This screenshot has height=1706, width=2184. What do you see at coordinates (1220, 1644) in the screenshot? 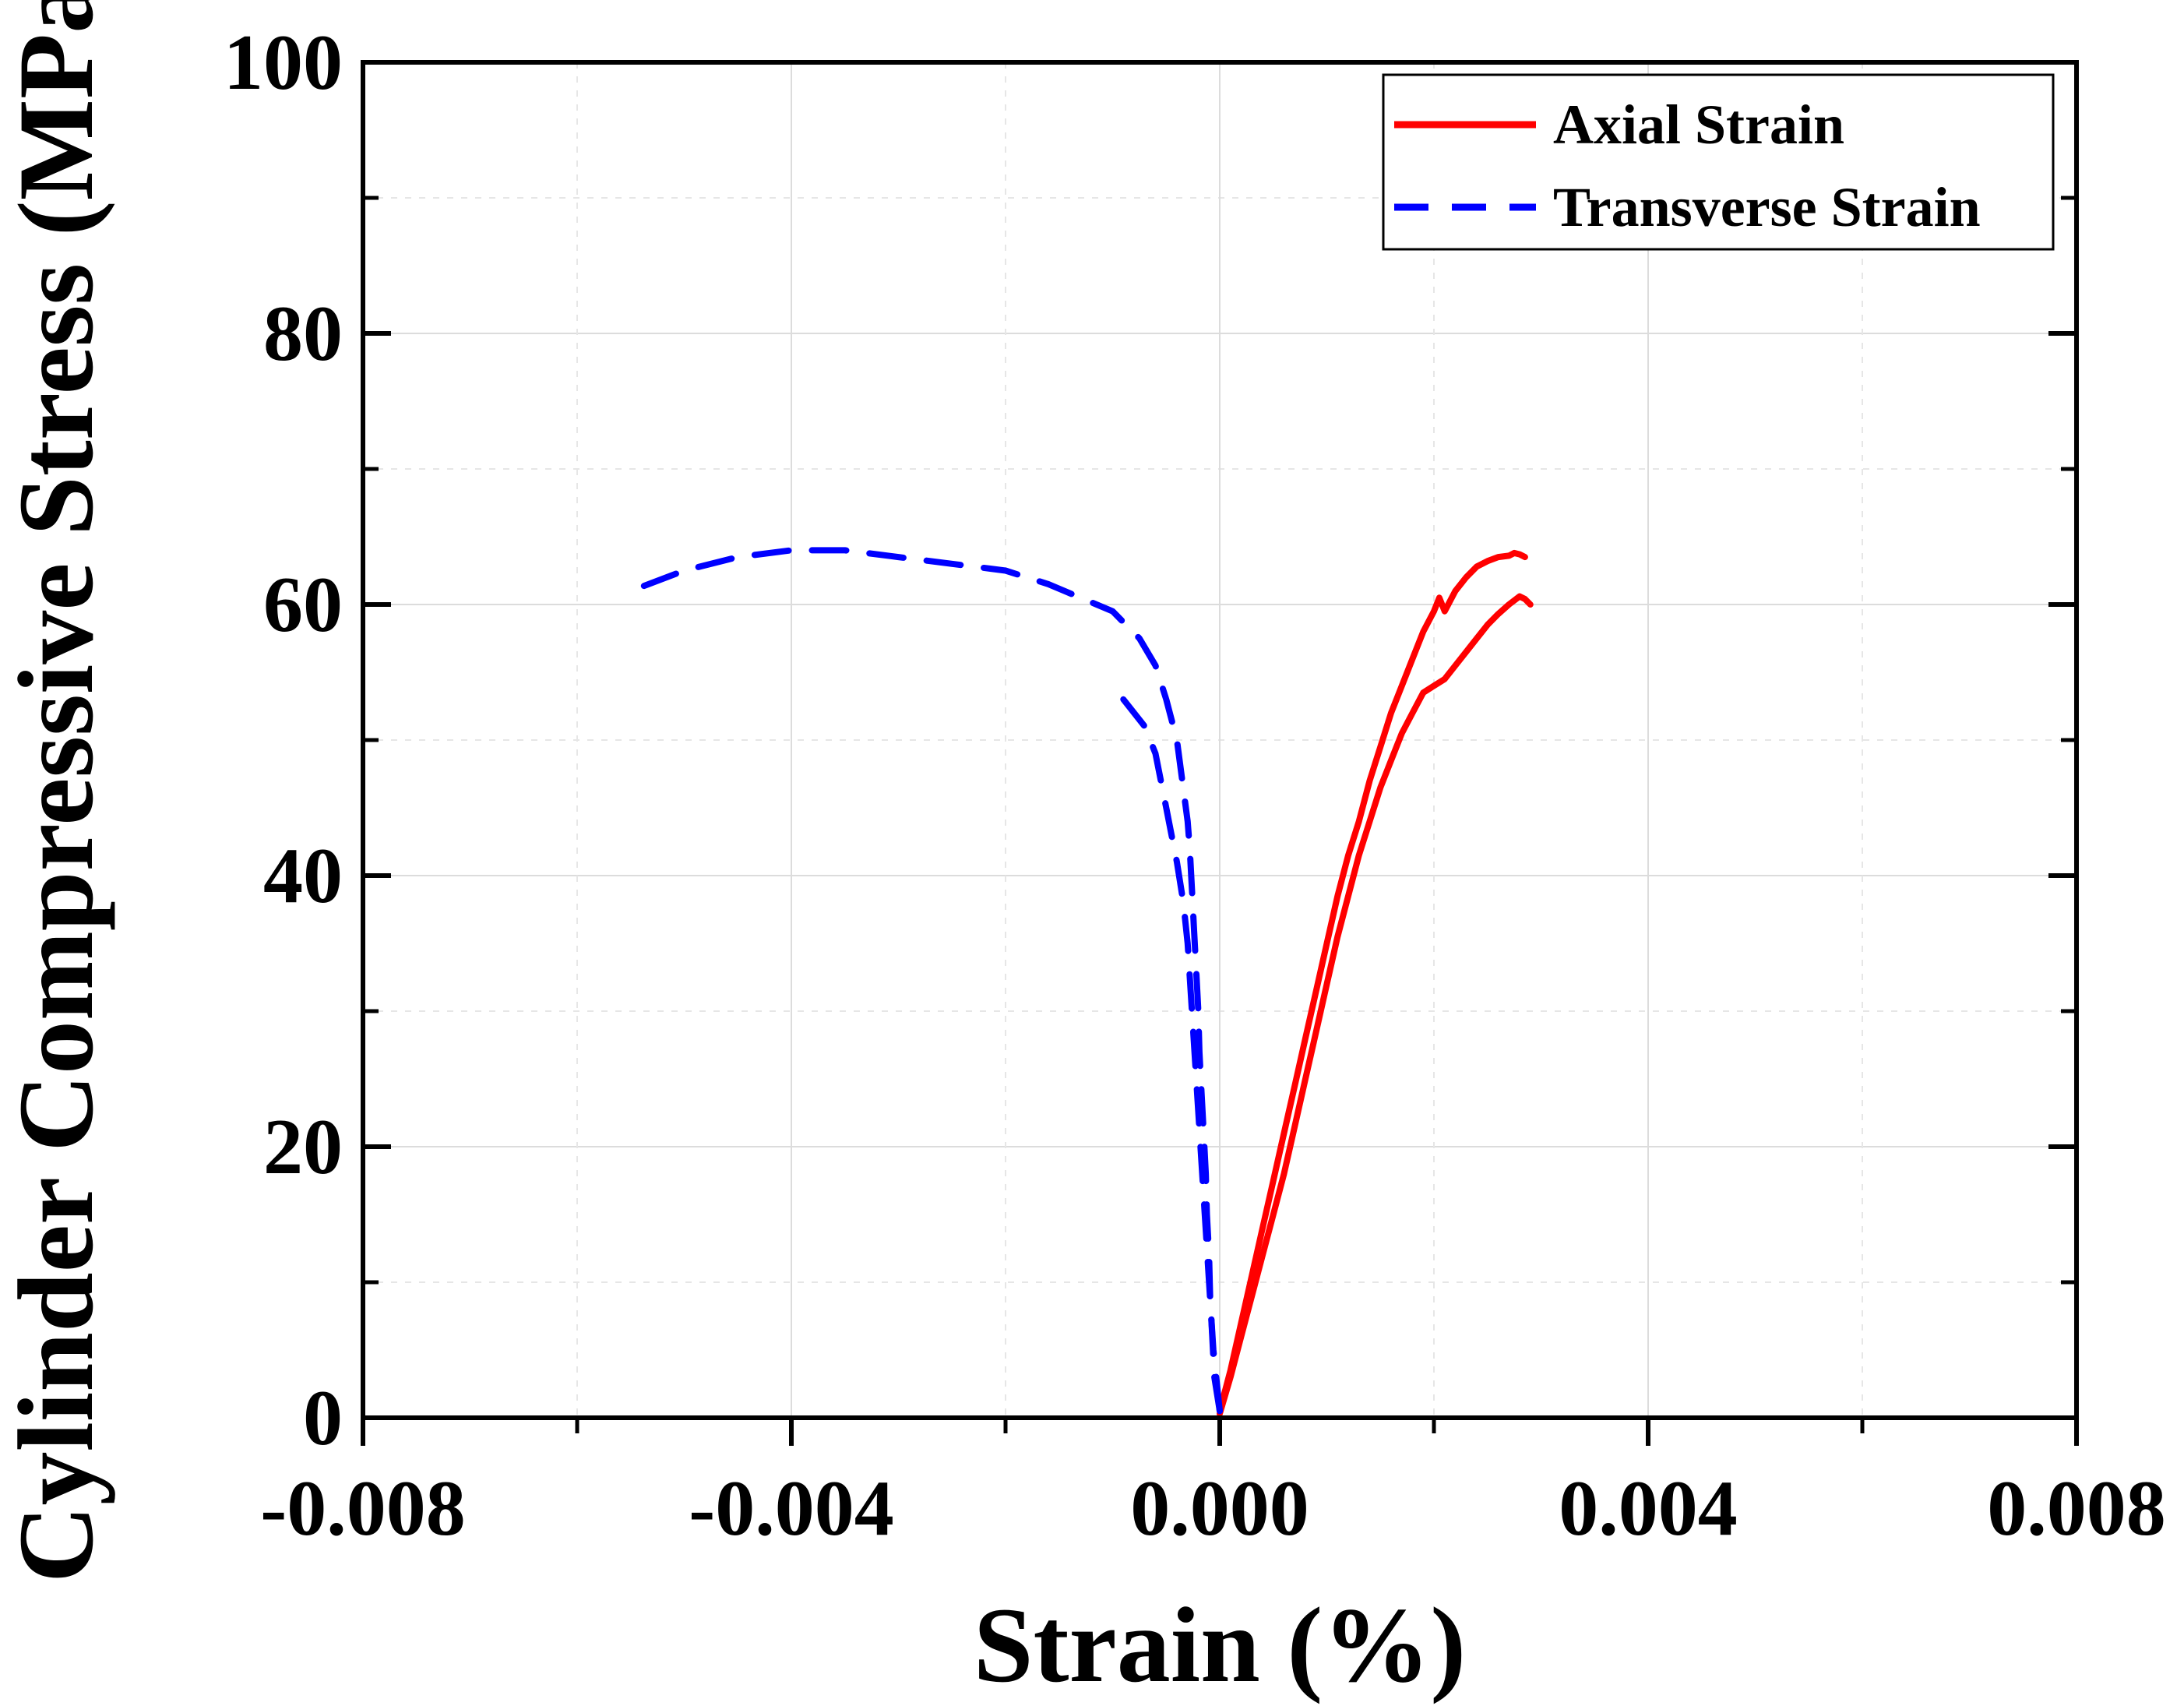
I see `x-axis-title: Strain (%)` at bounding box center [1220, 1644].